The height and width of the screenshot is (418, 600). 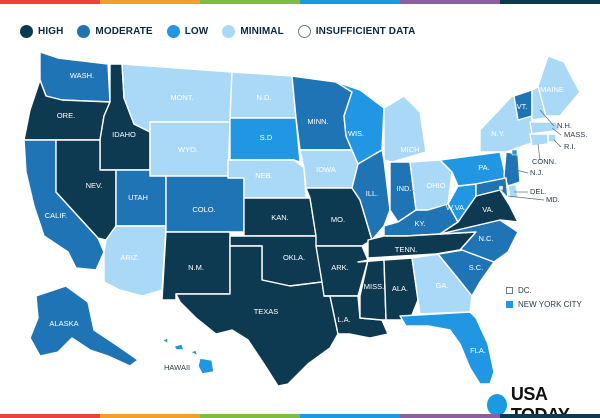 I want to click on state-label-mo: MO., so click(x=338, y=219).